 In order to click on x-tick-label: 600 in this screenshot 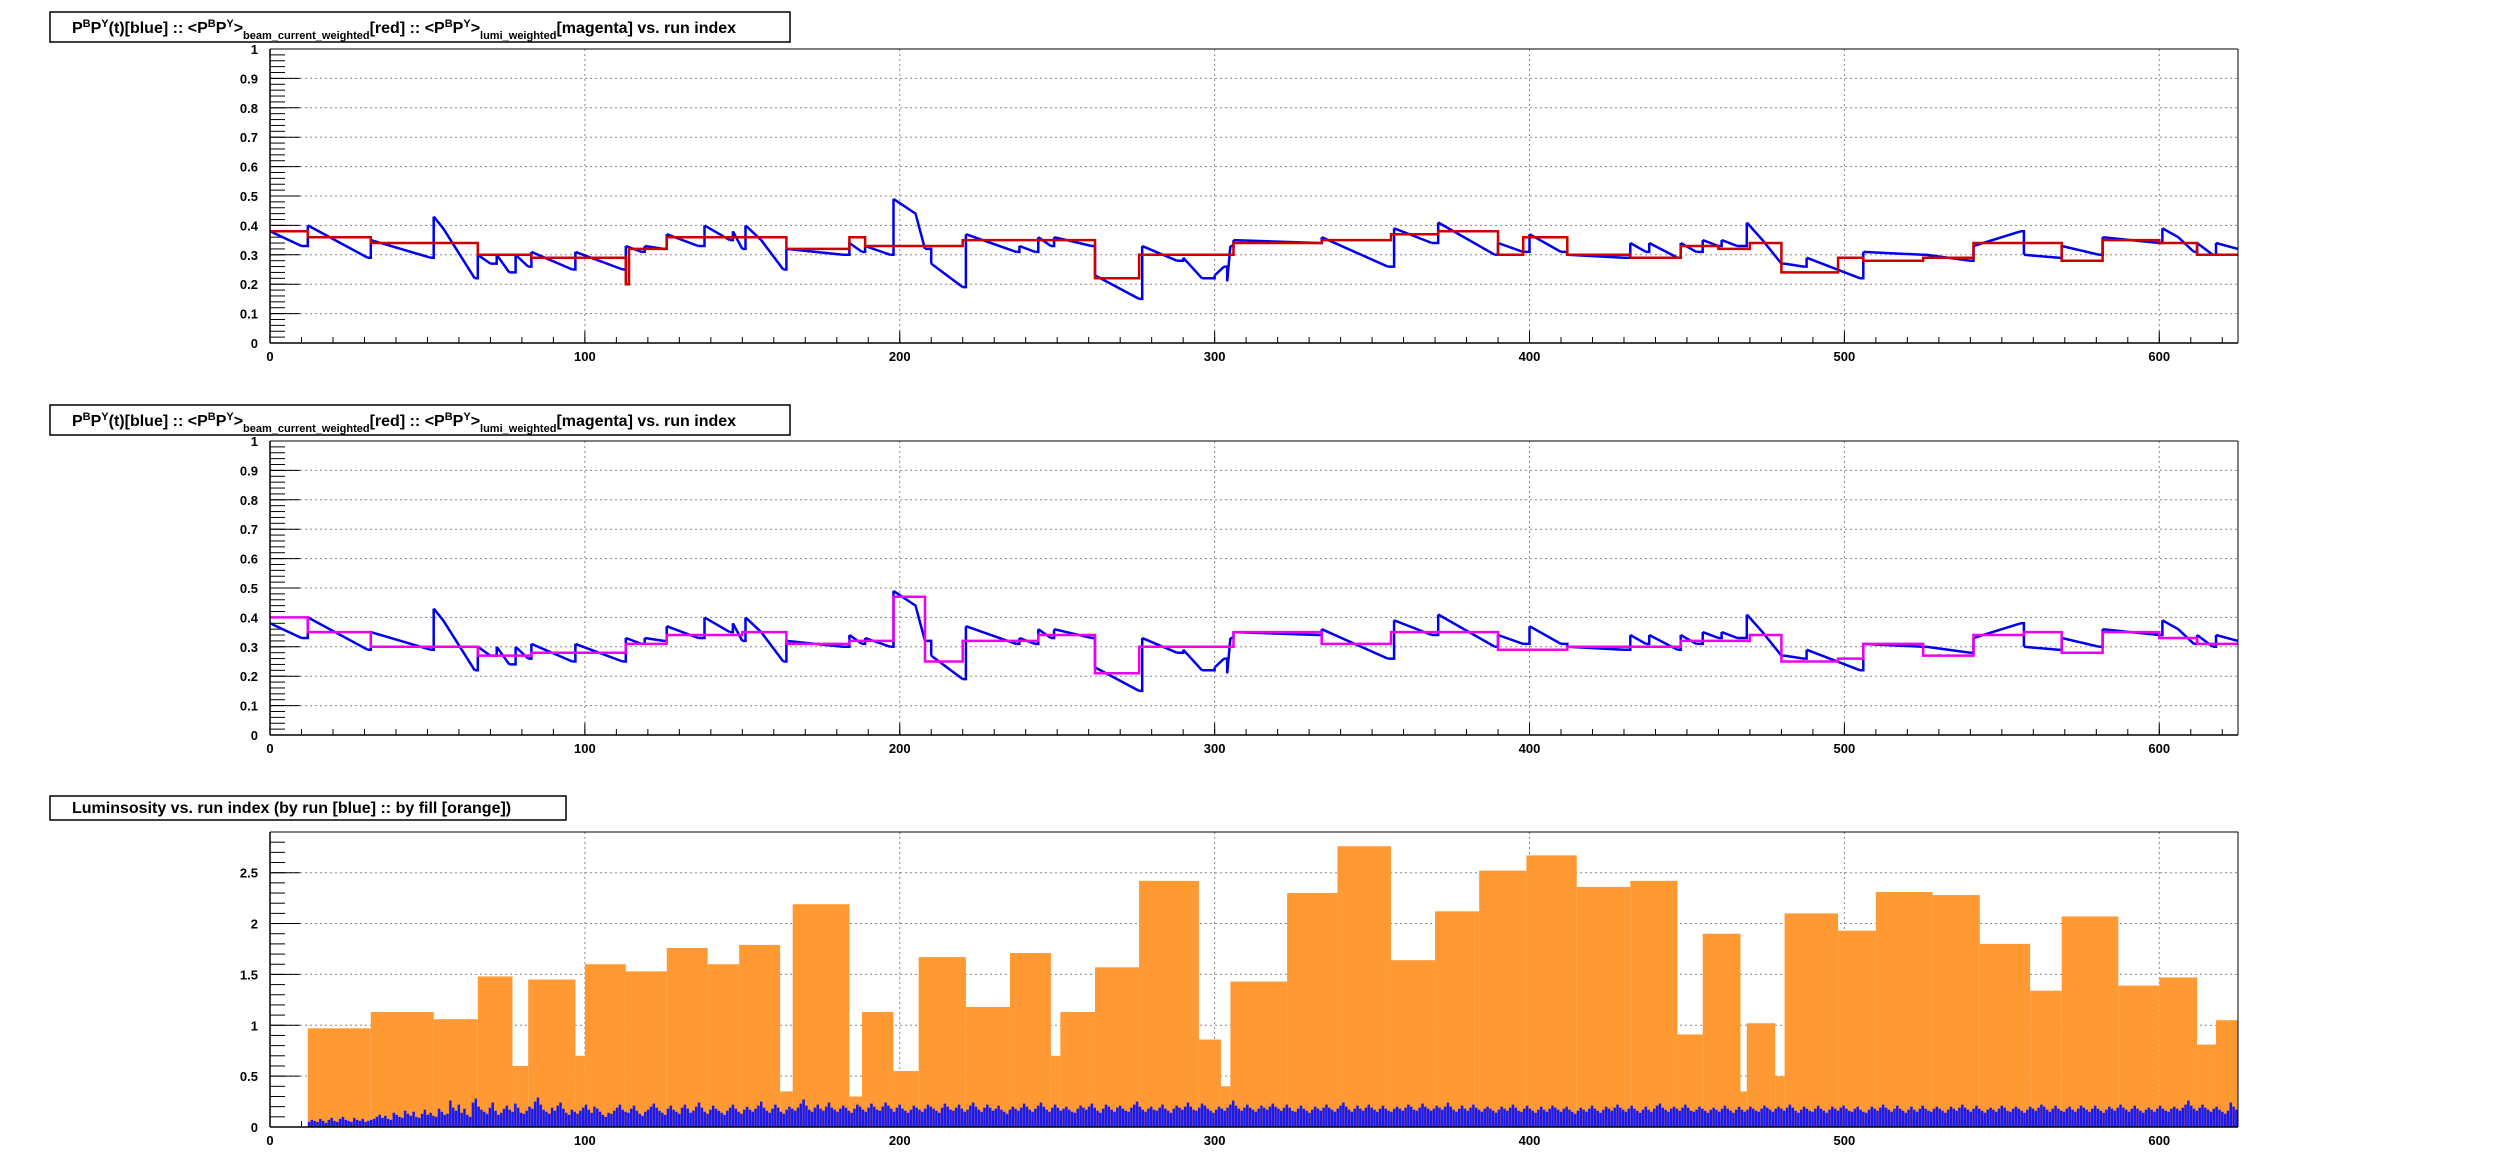, I will do `click(2159, 1140)`.